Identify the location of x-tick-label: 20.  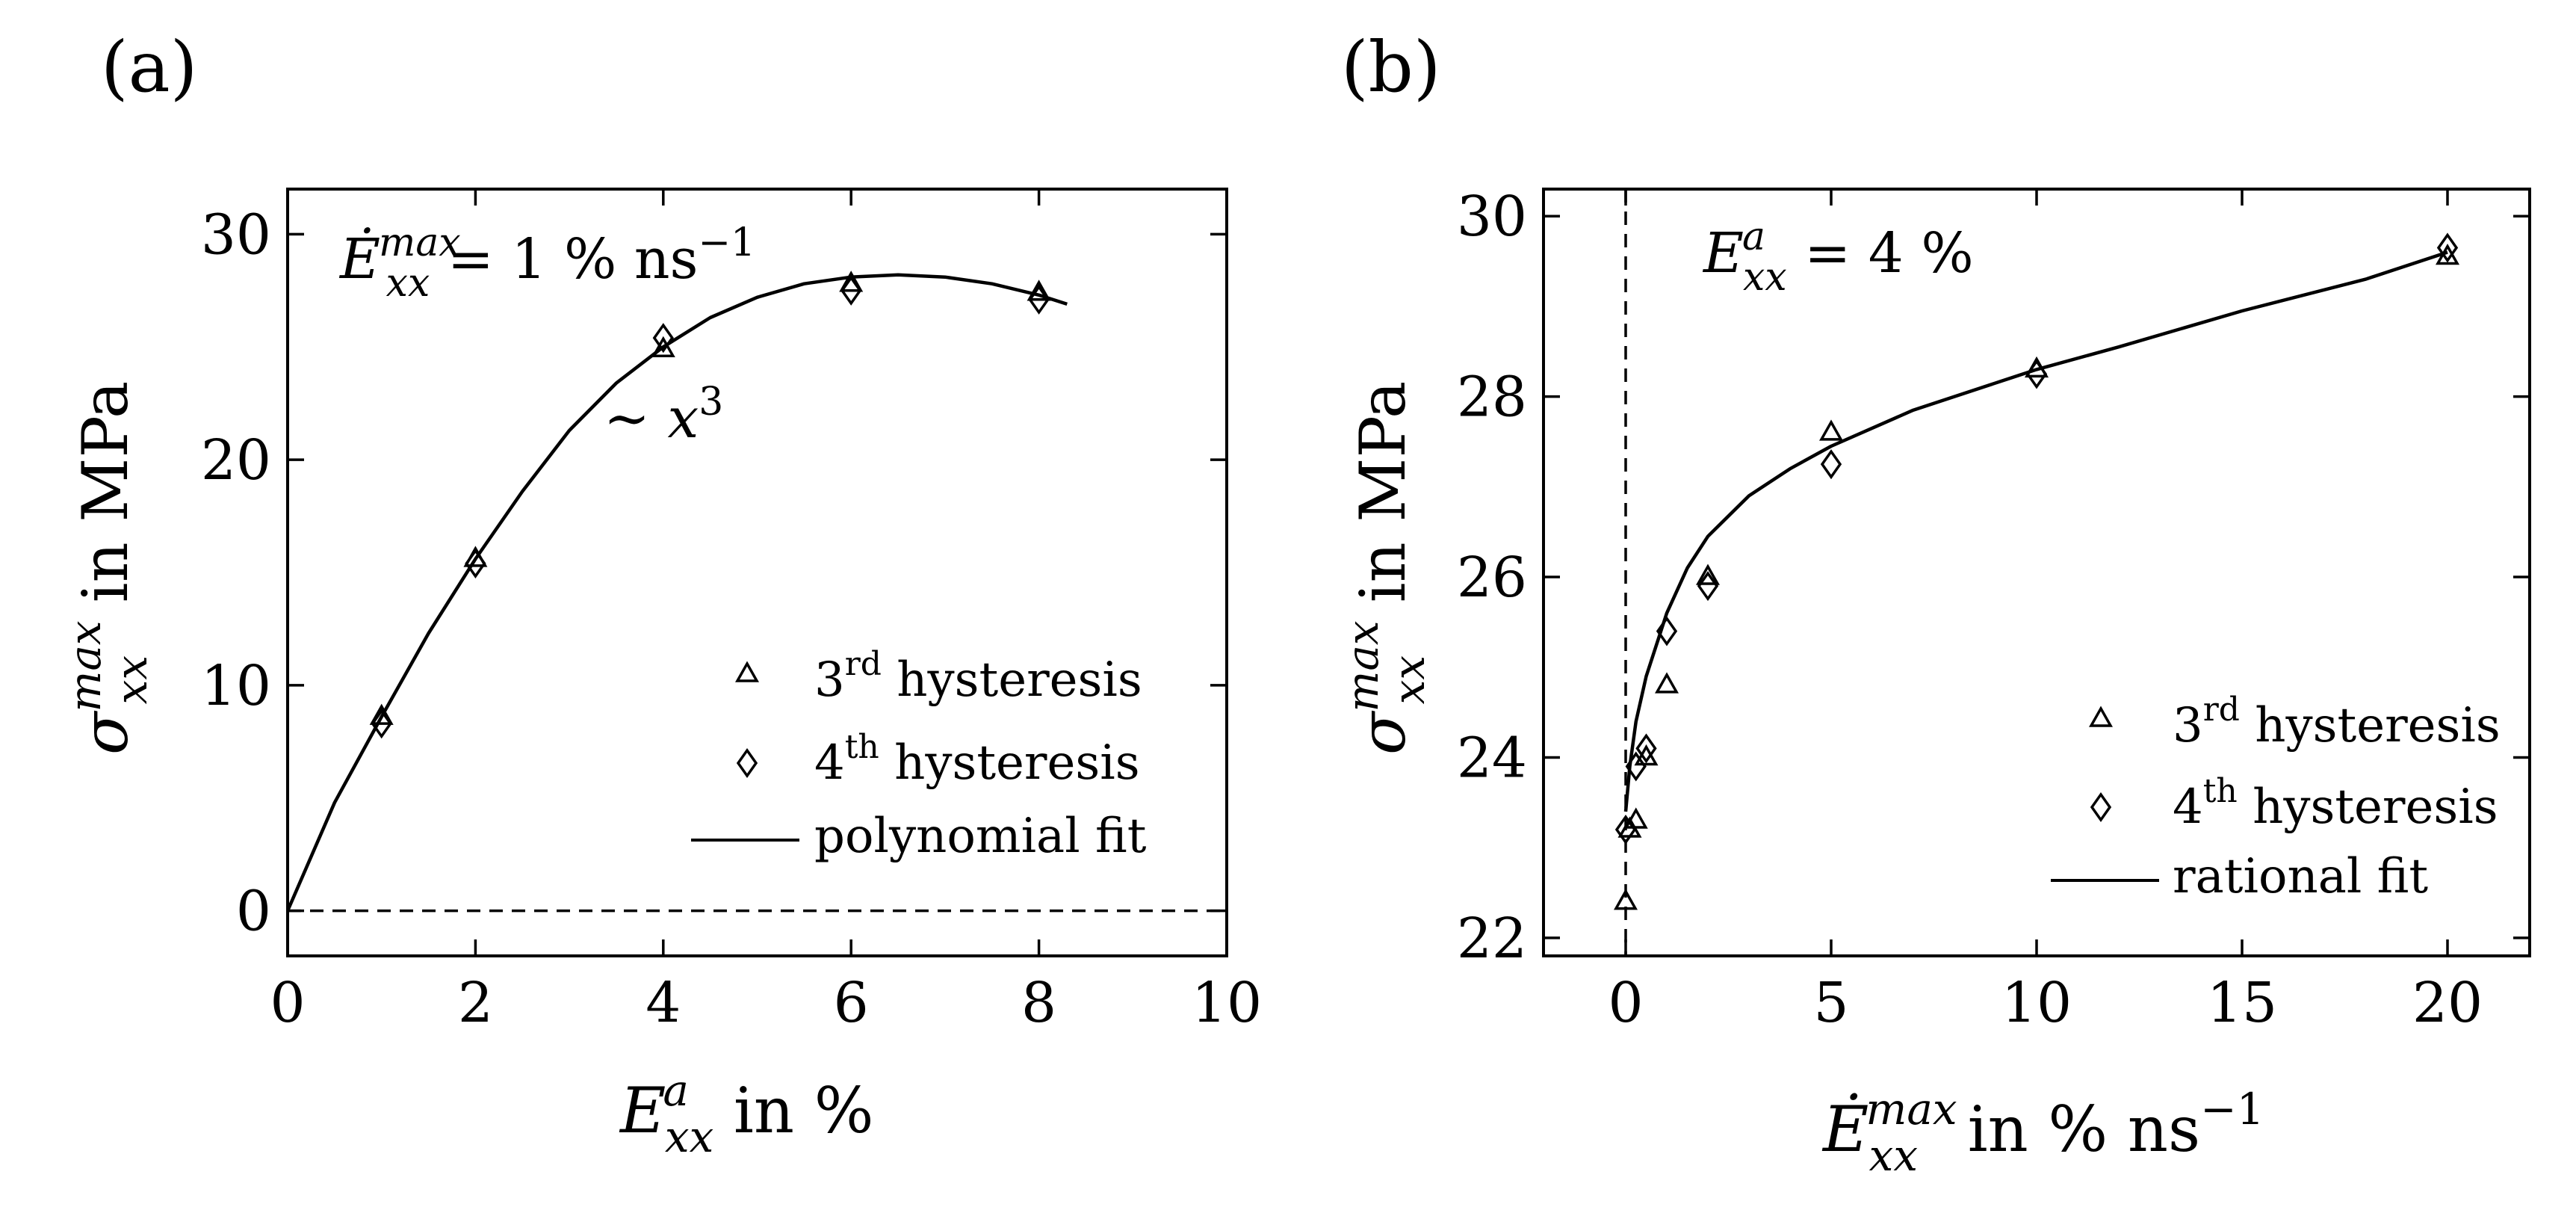
(2447, 1003).